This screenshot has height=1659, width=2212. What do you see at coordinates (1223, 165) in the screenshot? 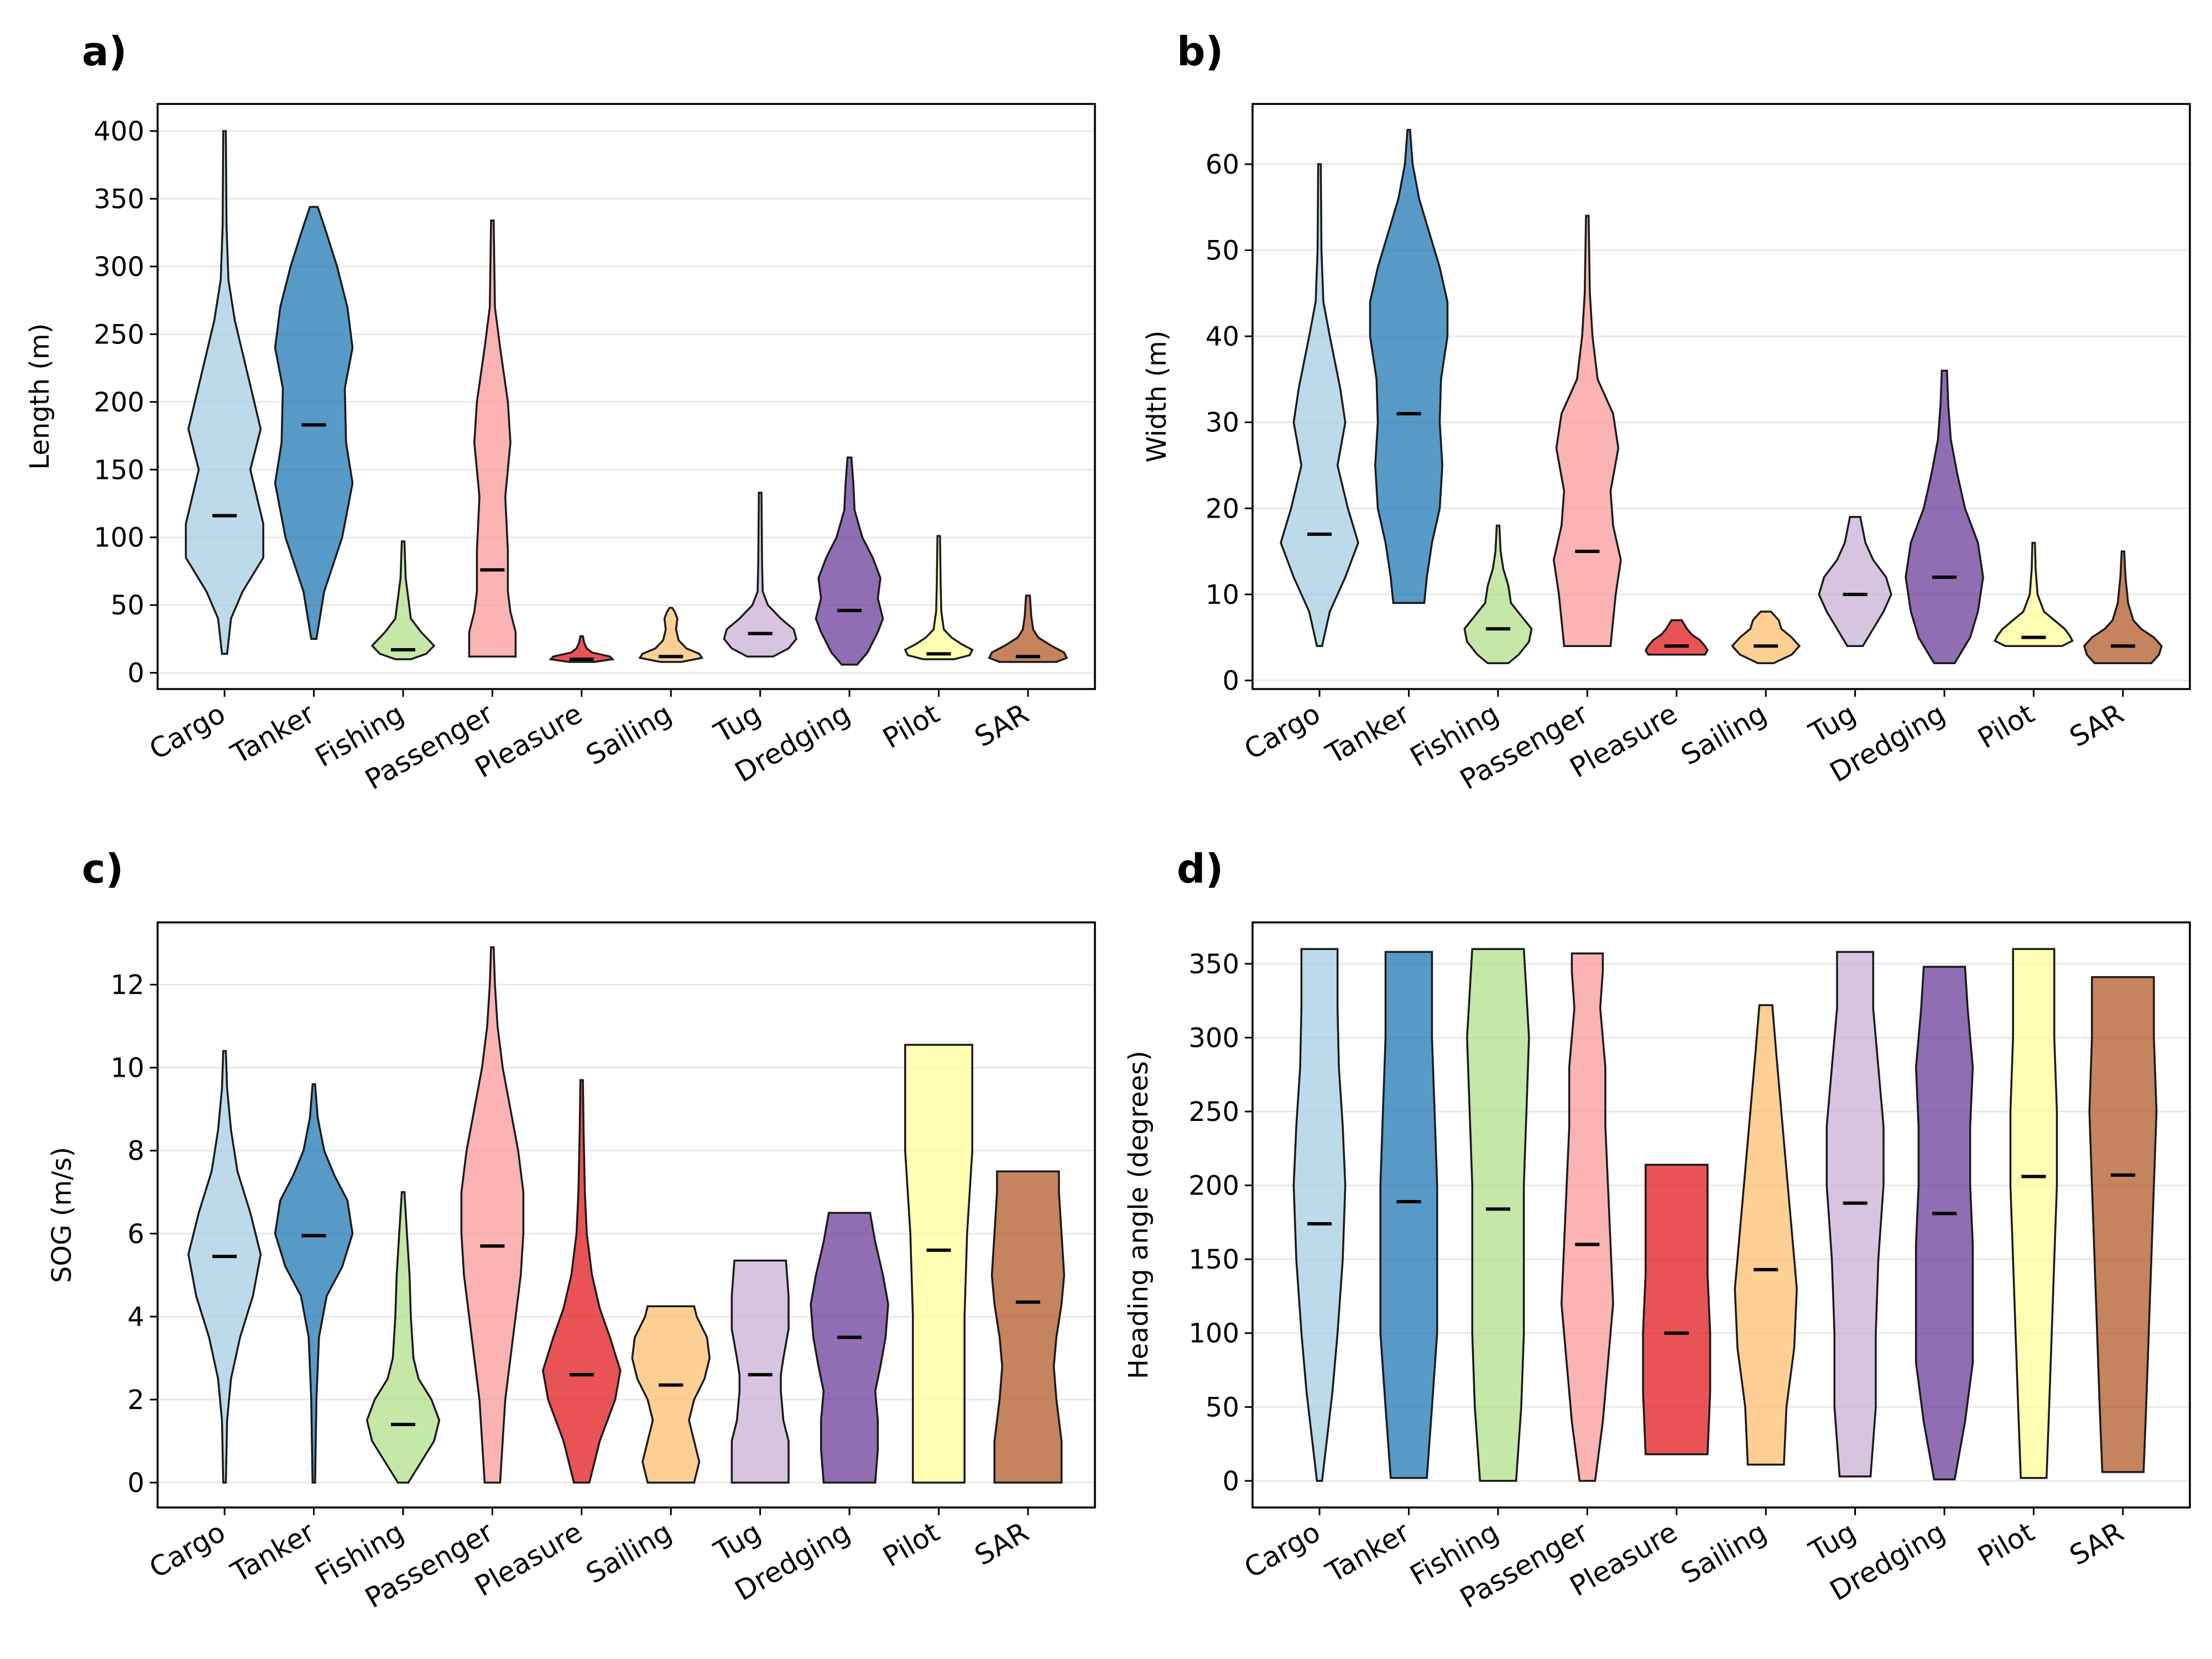
I see `y-tick-label: 60` at bounding box center [1223, 165].